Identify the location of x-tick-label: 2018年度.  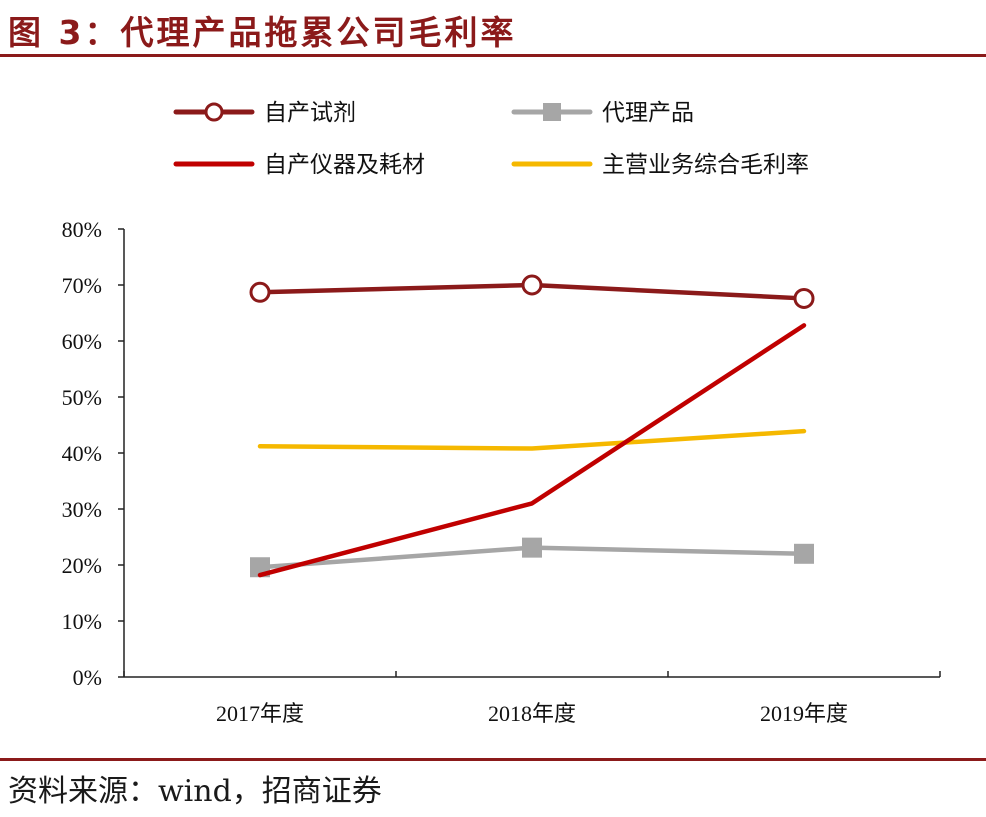
(532, 713).